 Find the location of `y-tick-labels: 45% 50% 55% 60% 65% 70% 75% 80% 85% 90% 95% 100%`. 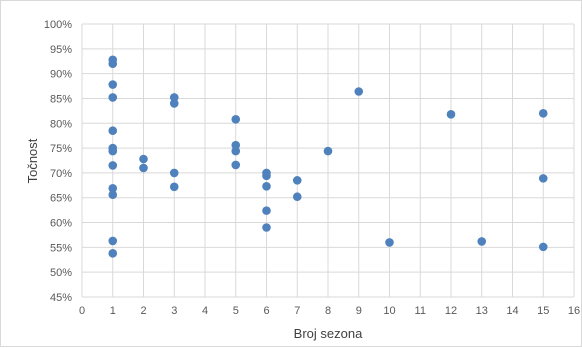

y-tick-labels: 45% 50% 55% 60% 65% 70% 75% 80% 85% 90% 95% 100% is located at coordinates (58, 161).